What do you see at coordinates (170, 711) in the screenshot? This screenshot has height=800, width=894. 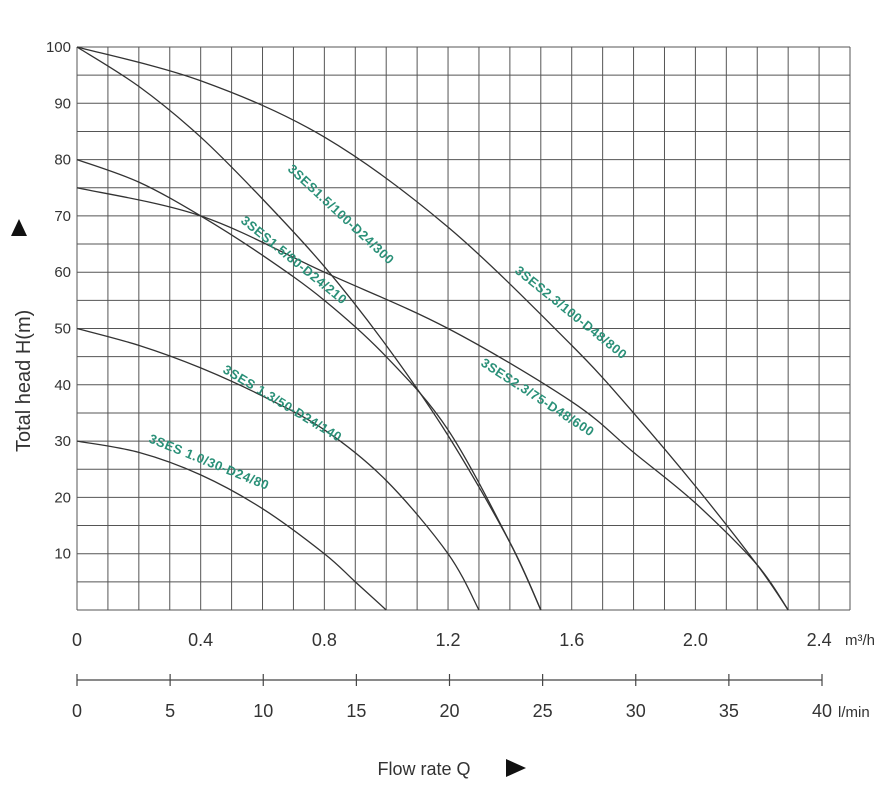 I see `x-tick-label-lmin: 5` at bounding box center [170, 711].